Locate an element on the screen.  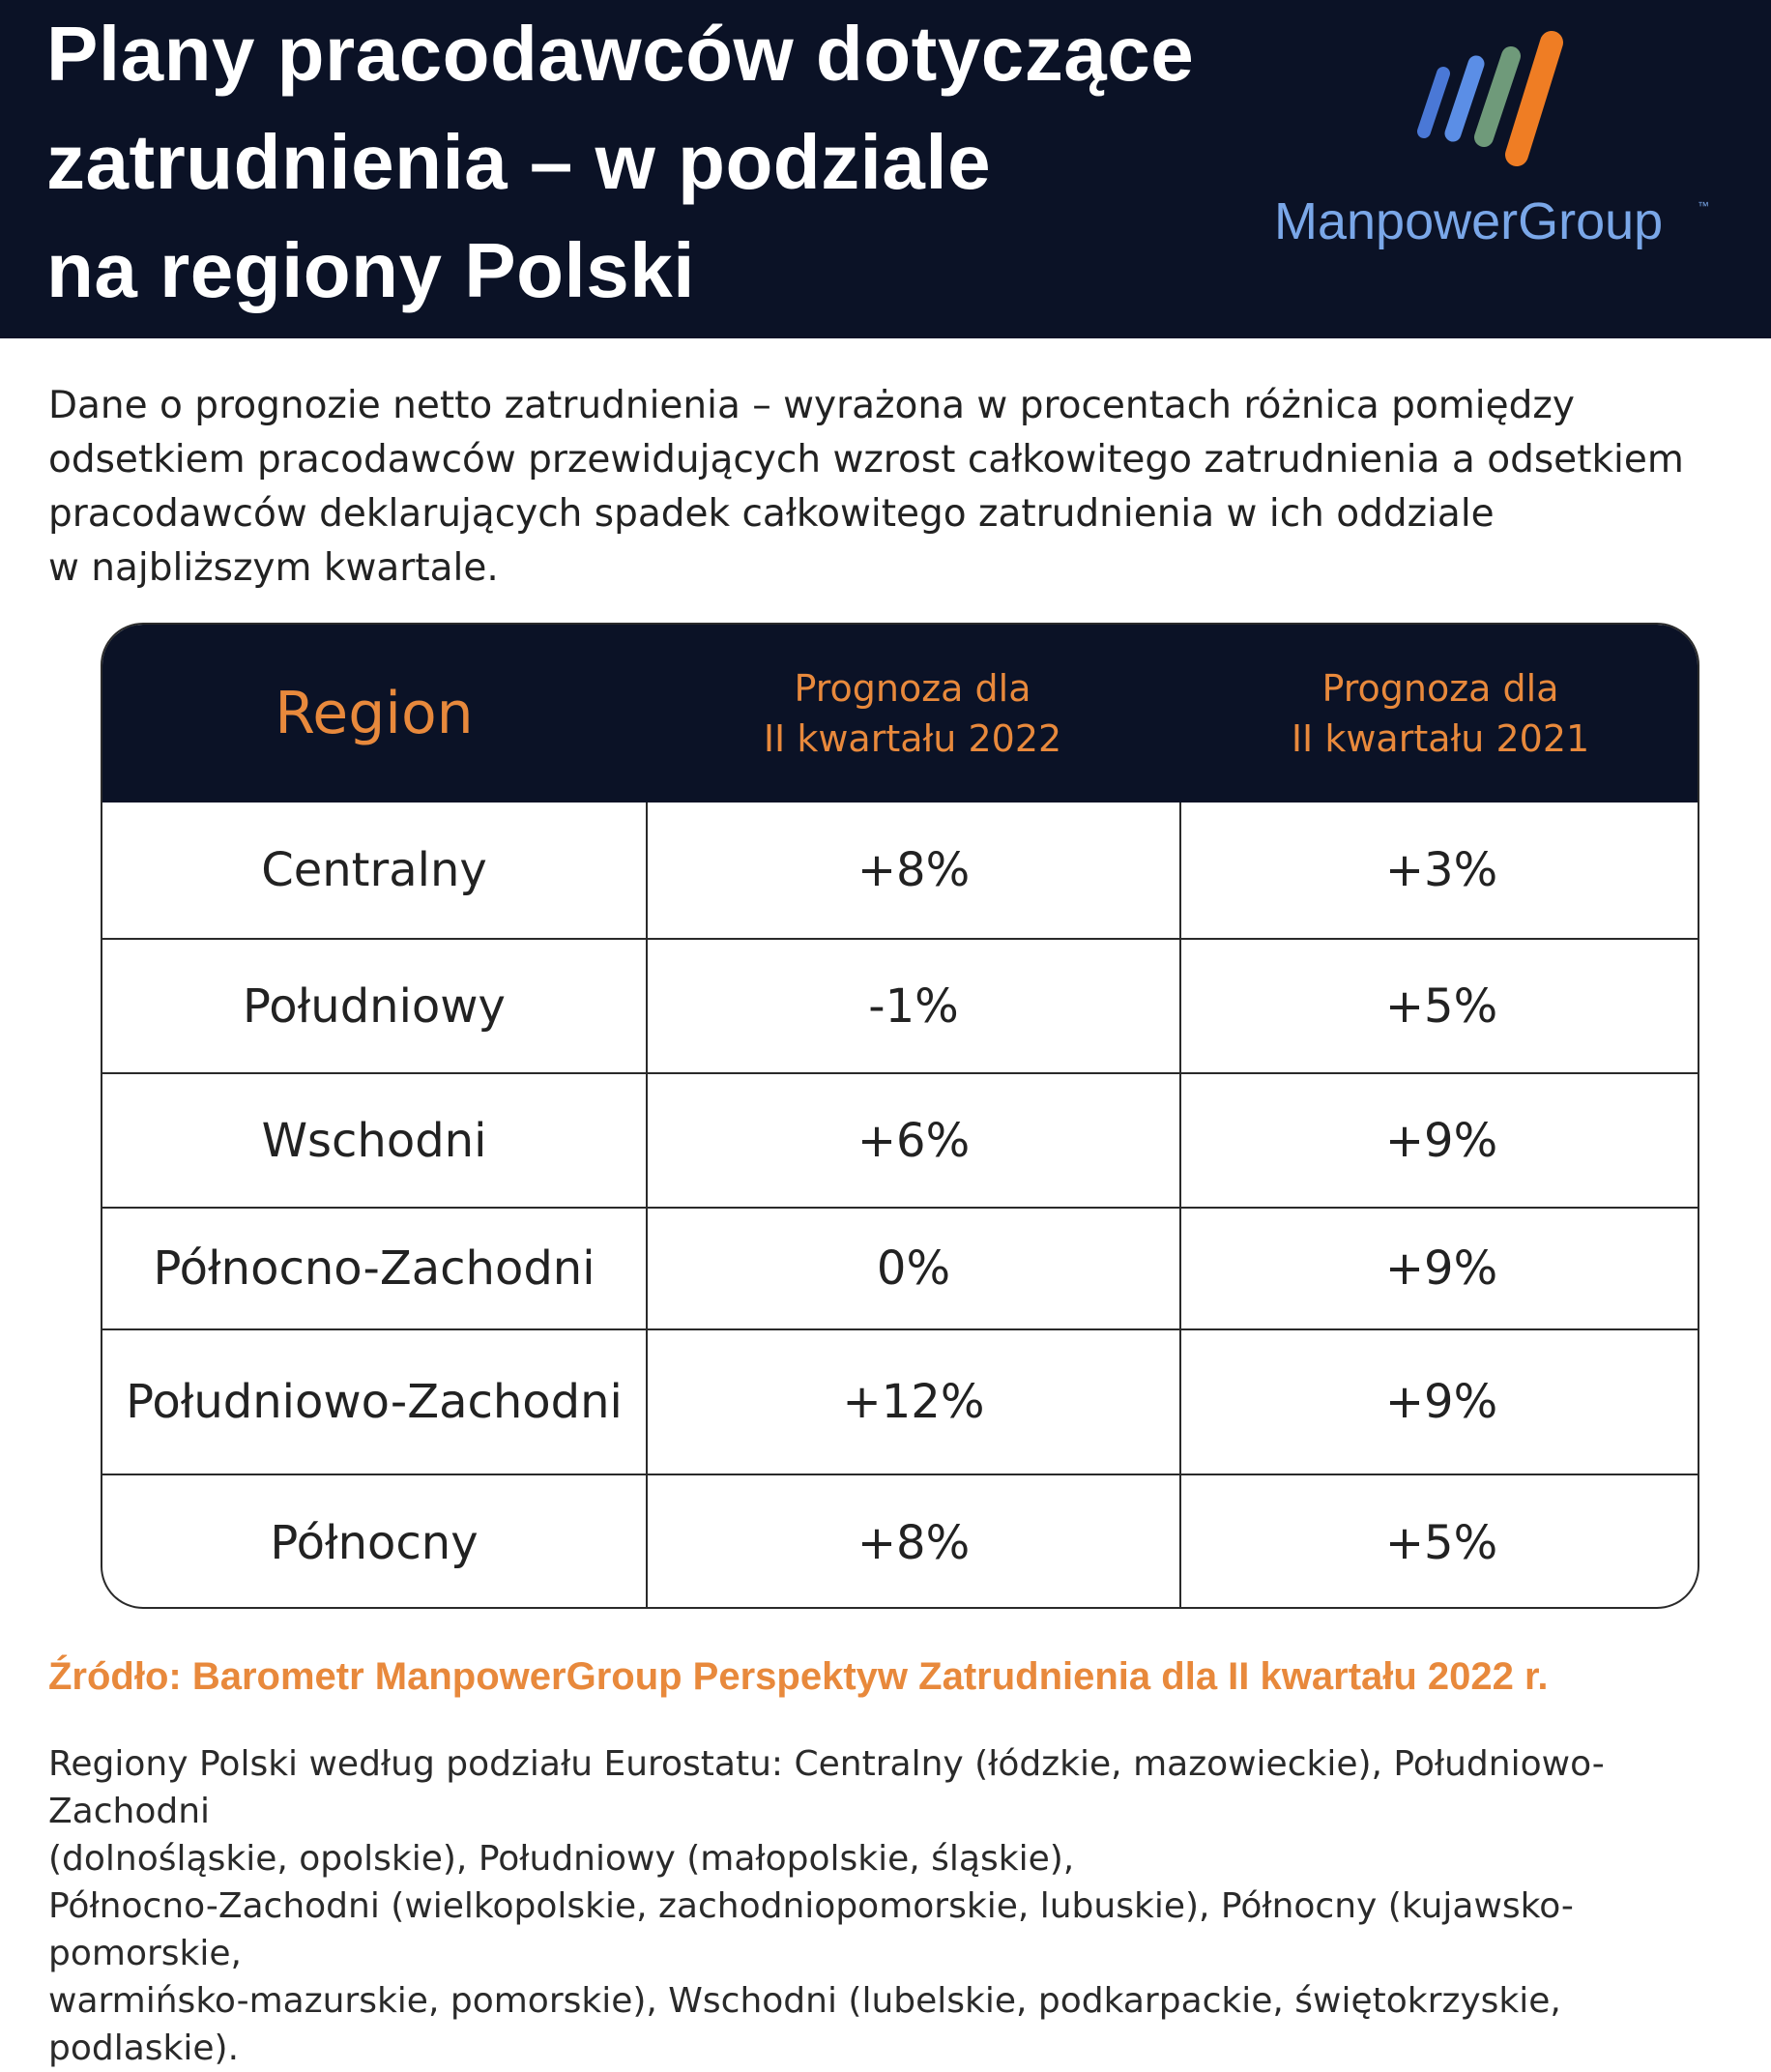
table-row: Wschodni +6% +9% is located at coordinates (900, 1139).